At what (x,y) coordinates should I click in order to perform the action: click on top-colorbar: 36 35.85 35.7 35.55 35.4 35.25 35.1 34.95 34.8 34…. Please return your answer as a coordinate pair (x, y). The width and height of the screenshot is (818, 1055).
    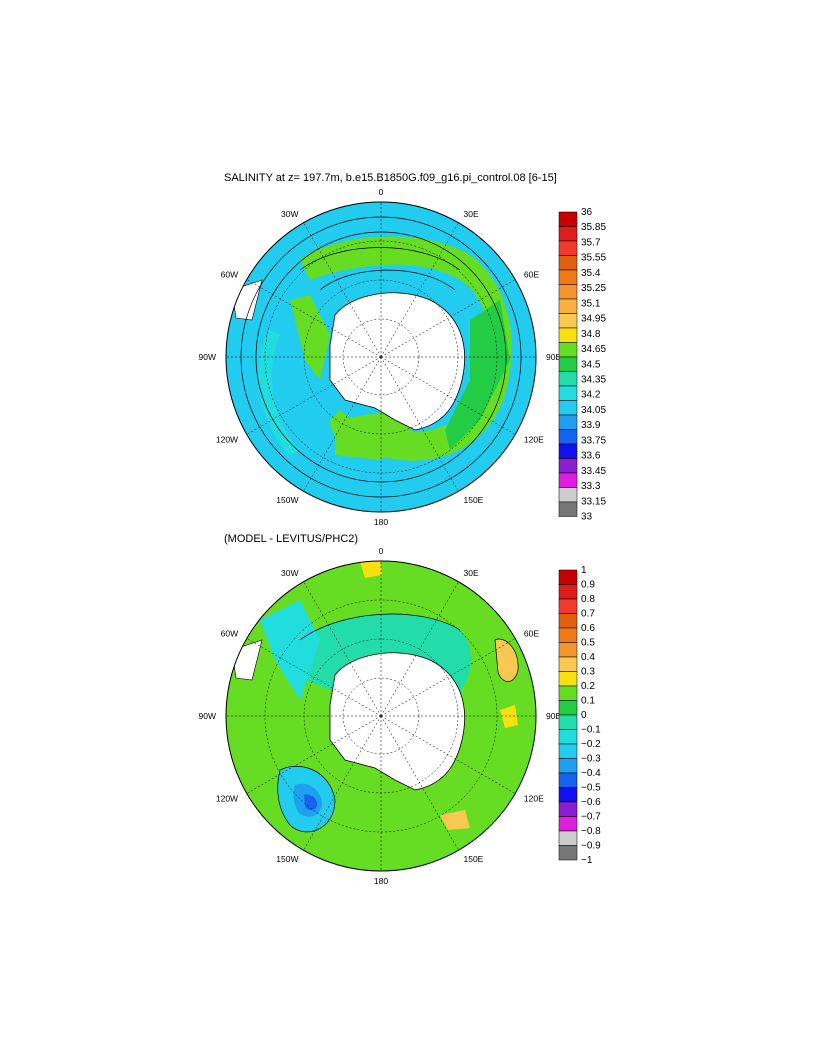
    Looking at the image, I should click on (582, 365).